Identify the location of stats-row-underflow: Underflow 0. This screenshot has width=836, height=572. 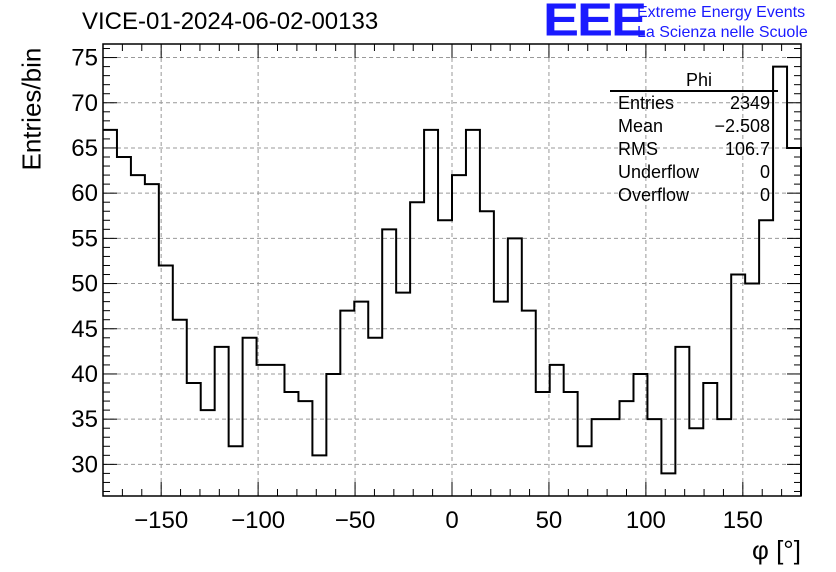
(694, 172).